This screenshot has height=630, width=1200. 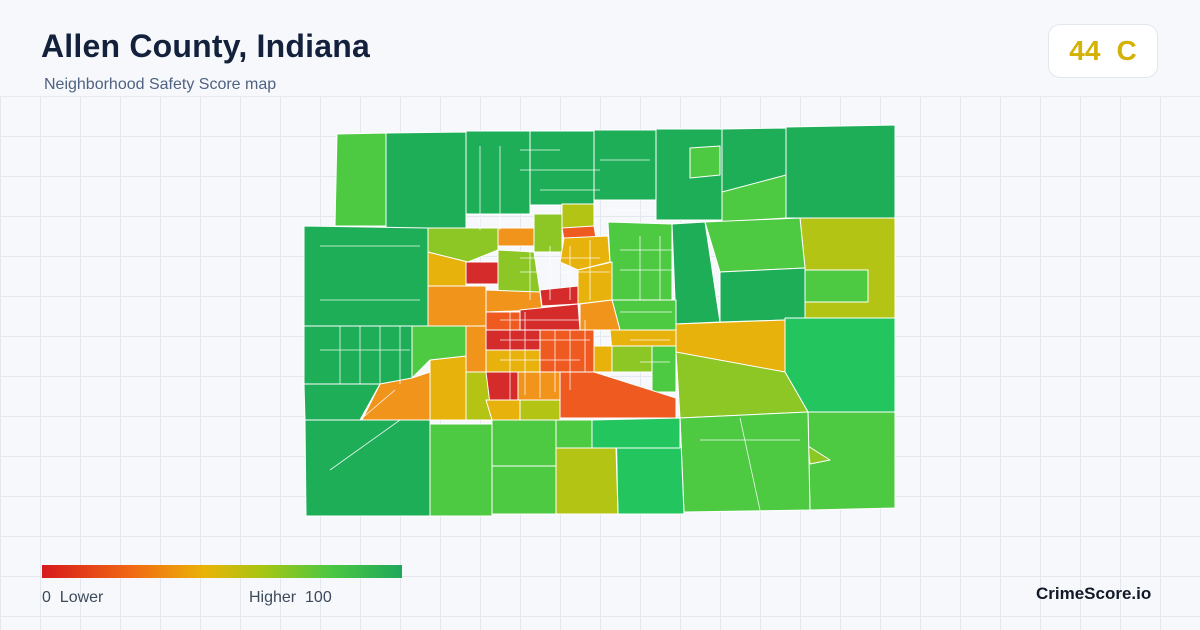 I want to click on legend-high-value: 100, so click(x=318, y=597).